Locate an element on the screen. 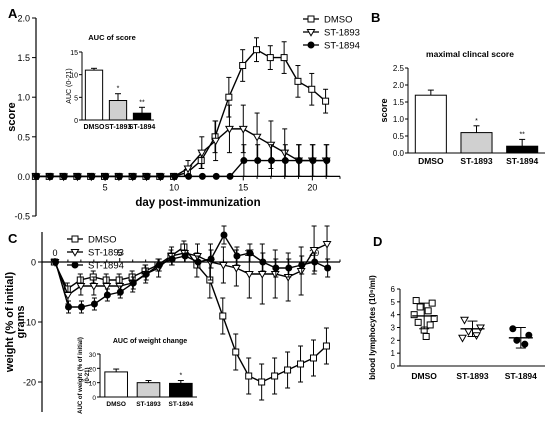 The image size is (550, 445). y-tick-label: 6 is located at coordinates (393, 289).